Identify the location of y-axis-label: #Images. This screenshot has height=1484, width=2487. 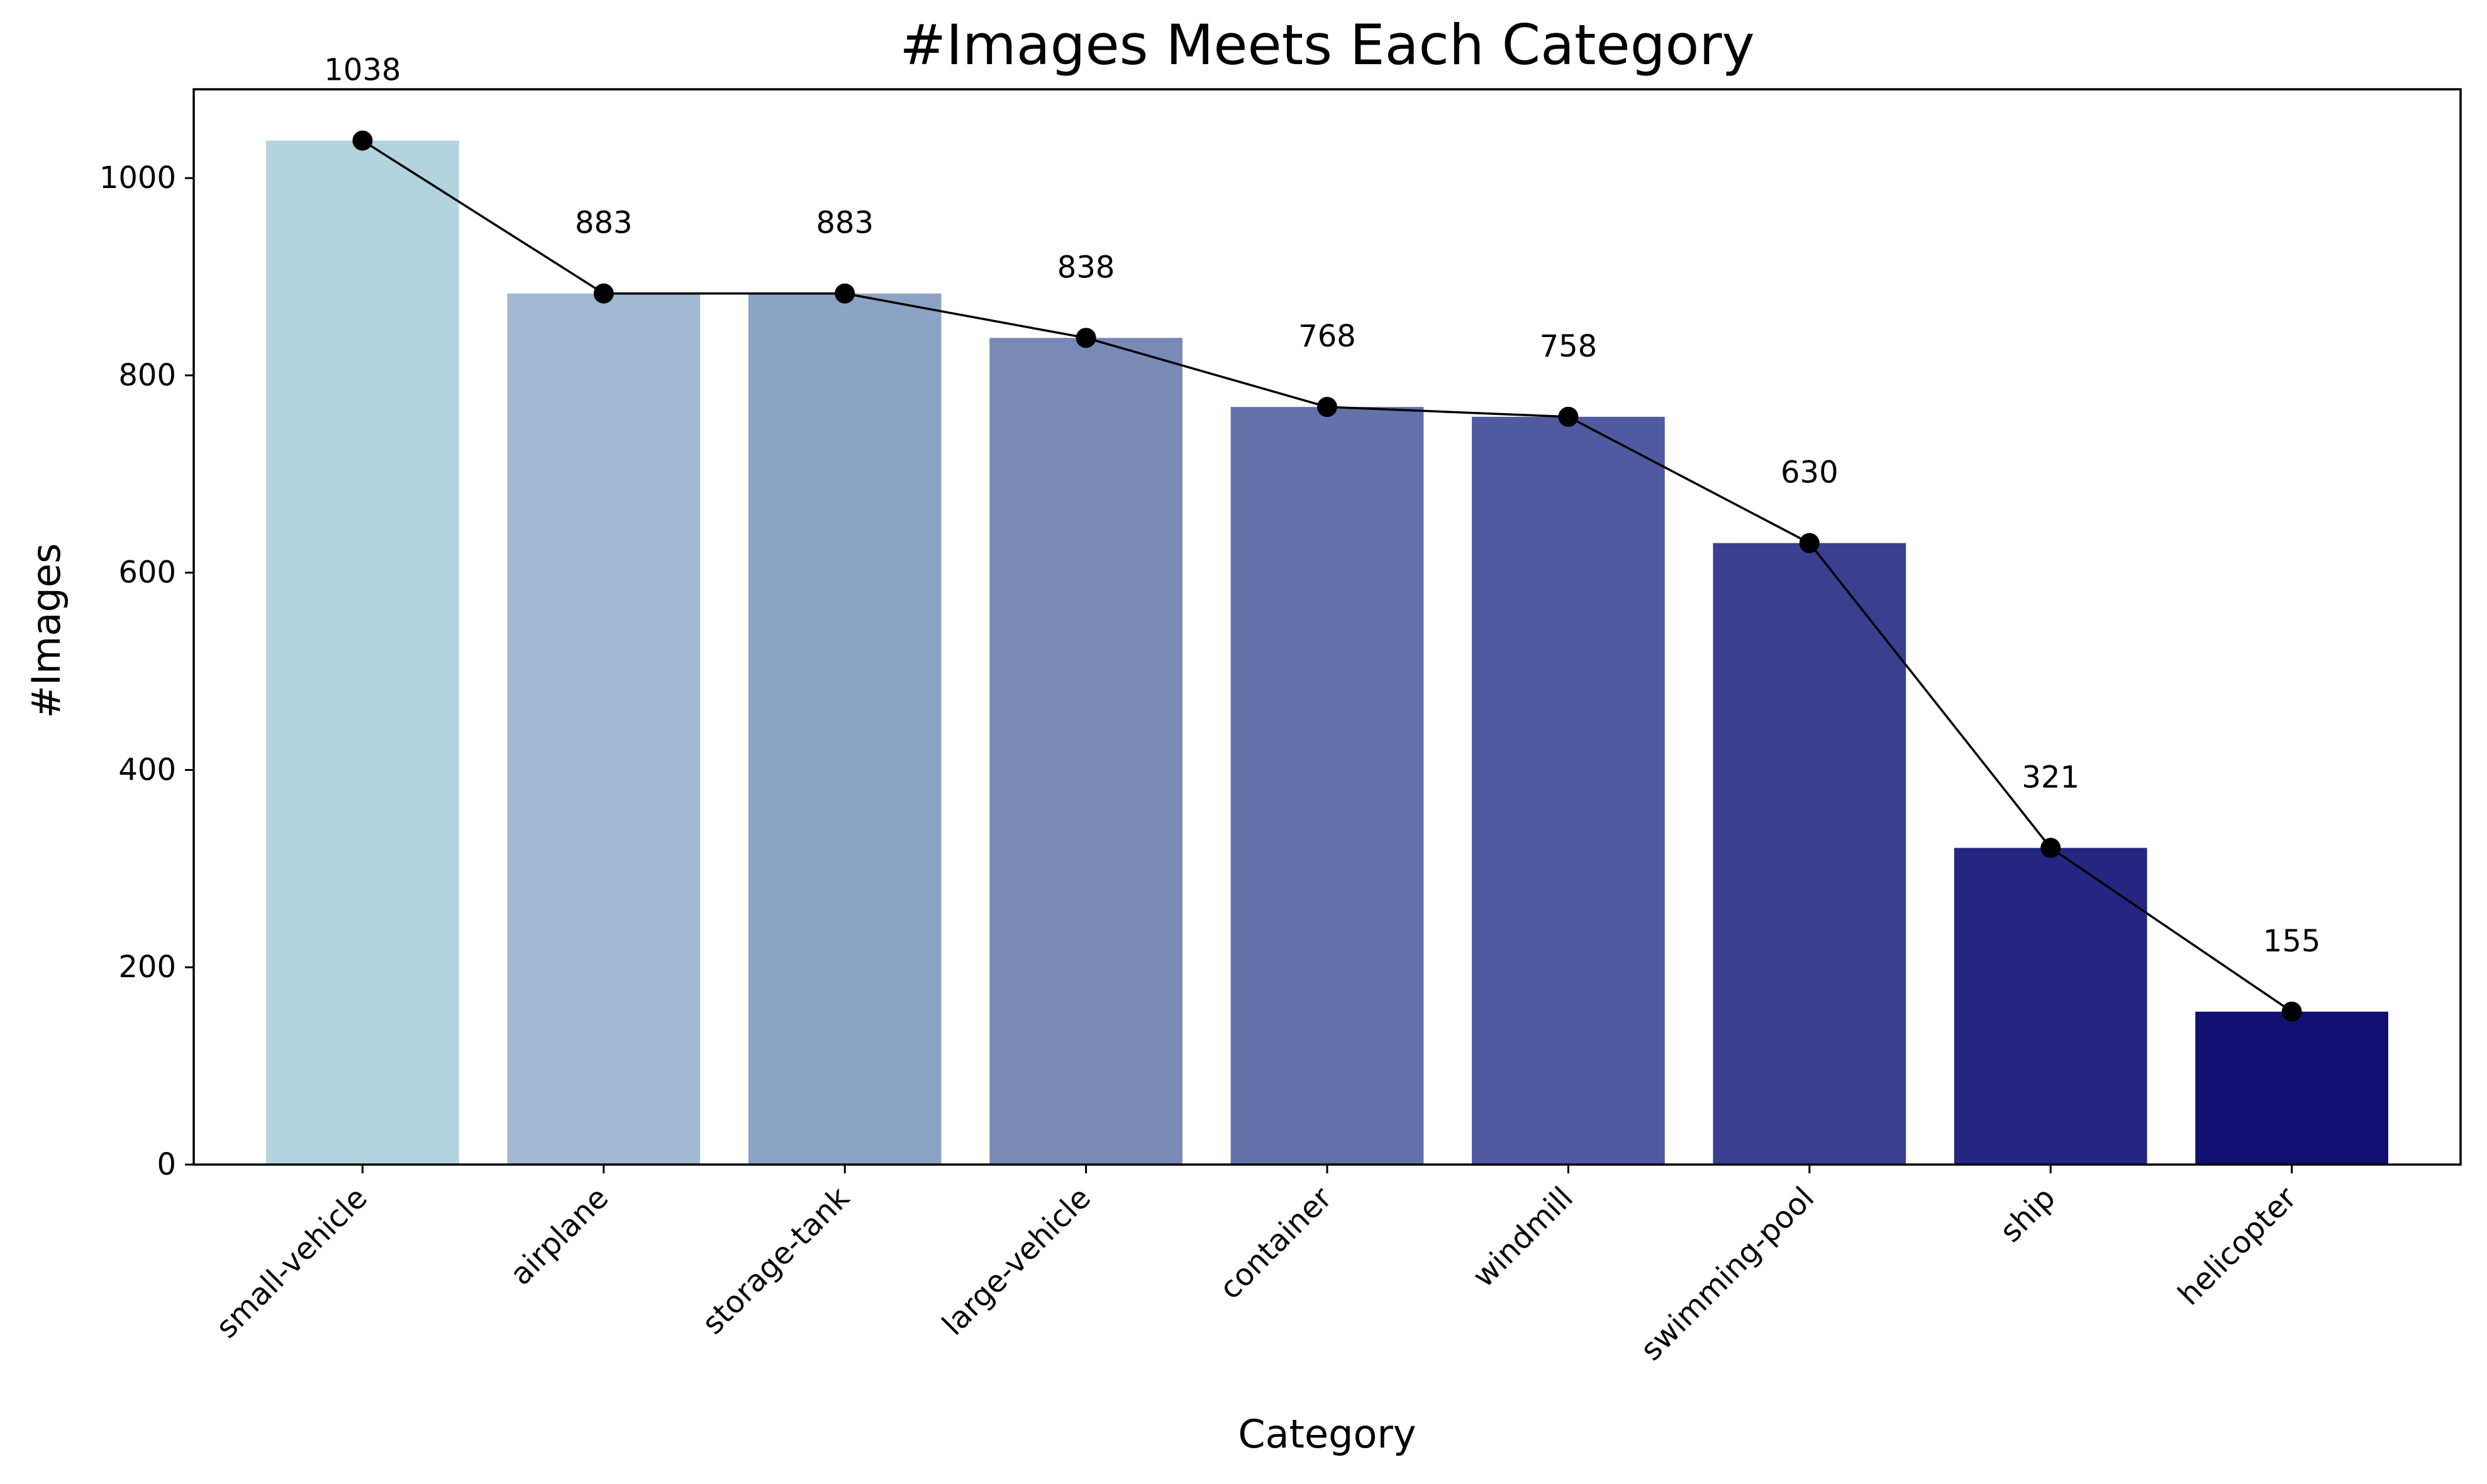
(46, 630).